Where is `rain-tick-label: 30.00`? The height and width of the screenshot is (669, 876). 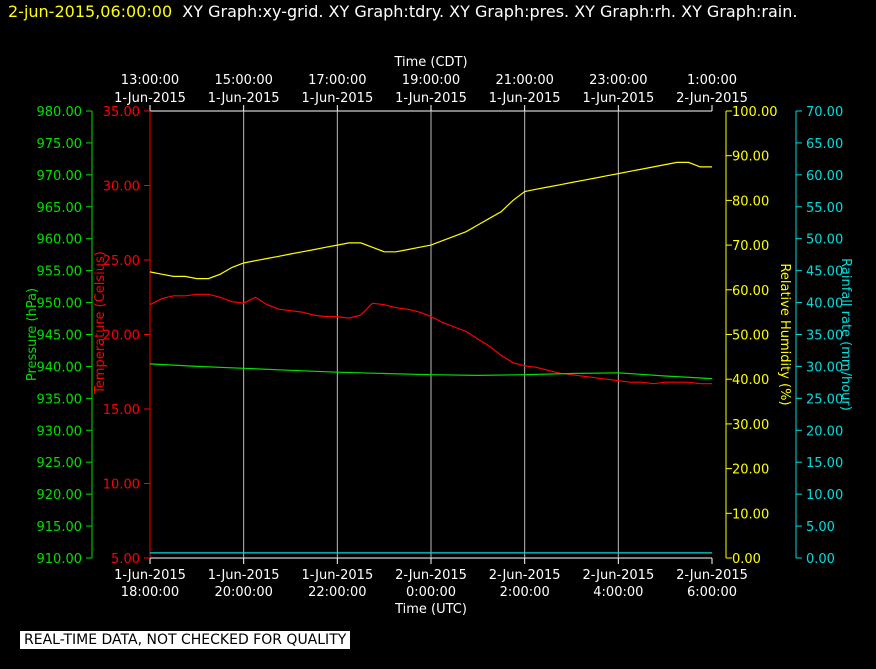 rain-tick-label: 30.00 is located at coordinates (824, 367).